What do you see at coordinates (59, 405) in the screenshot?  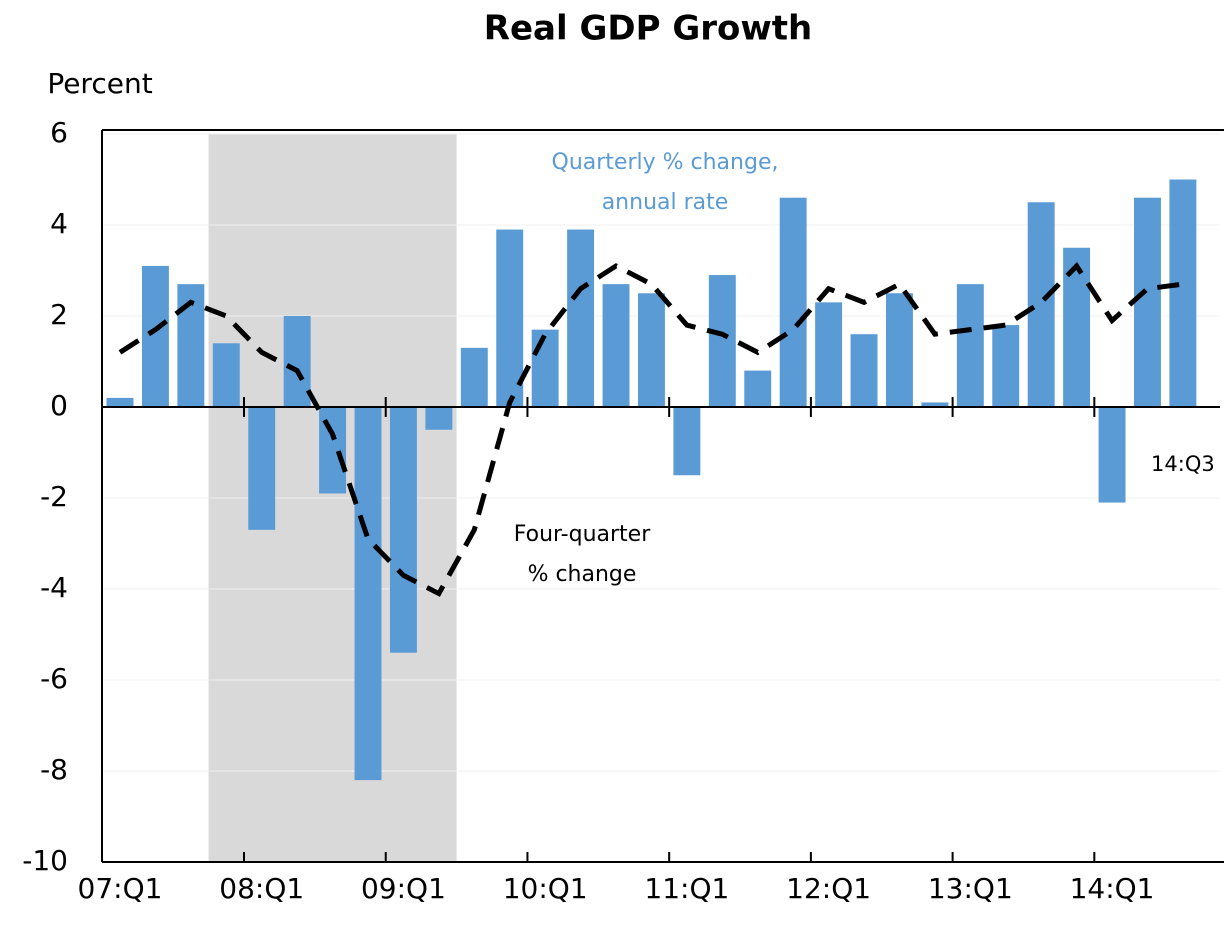 I see `y-tick-label: 0` at bounding box center [59, 405].